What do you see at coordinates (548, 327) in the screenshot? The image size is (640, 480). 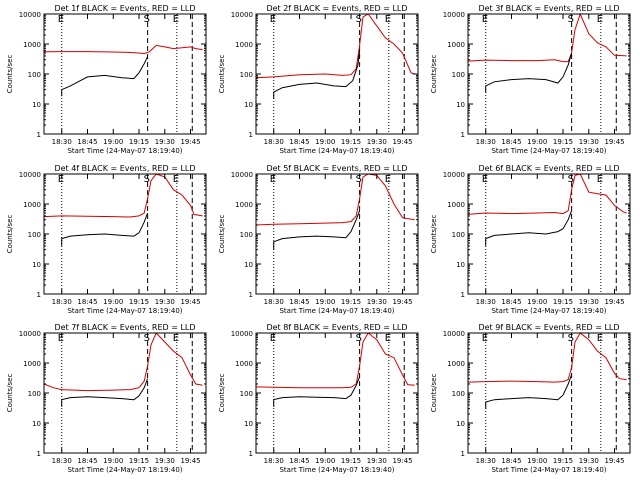 I see `panel-title: Det 9f BLACK = Events, RED = LLD` at bounding box center [548, 327].